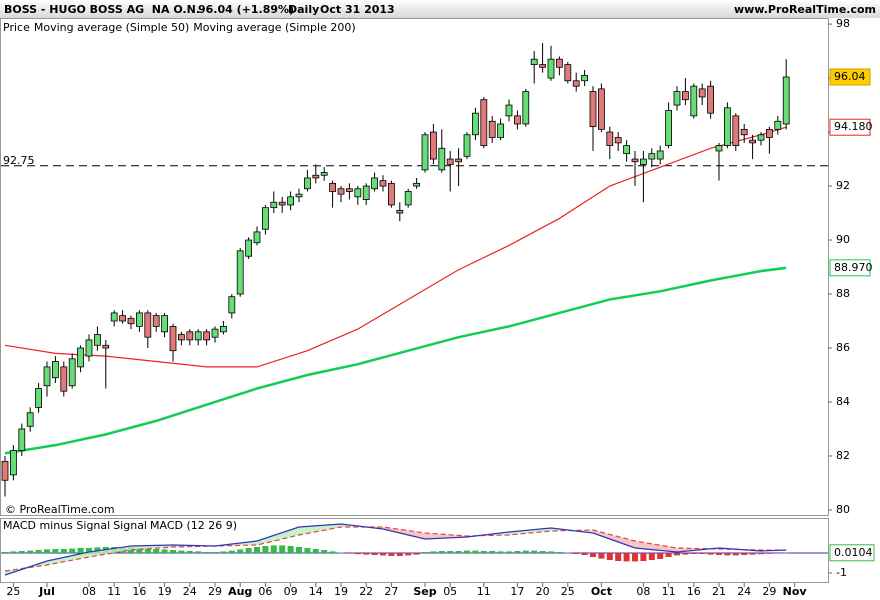 This screenshot has width=880, height=600. Describe the element at coordinates (46, 591) in the screenshot. I see `x-tick-label: Jul` at that location.